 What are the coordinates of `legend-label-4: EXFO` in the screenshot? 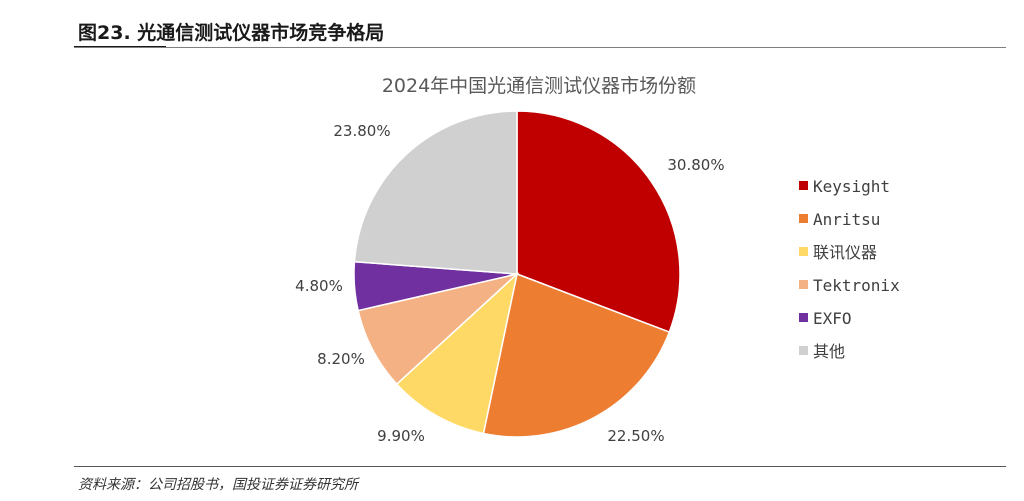 It's located at (832, 318).